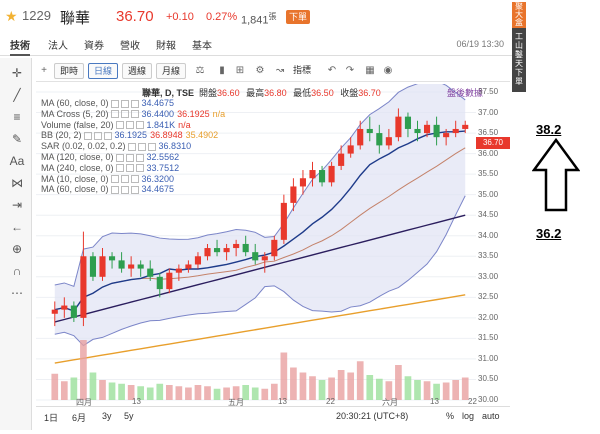  Describe the element at coordinates (17, 139) in the screenshot. I see `brush-icon: ✎` at that location.